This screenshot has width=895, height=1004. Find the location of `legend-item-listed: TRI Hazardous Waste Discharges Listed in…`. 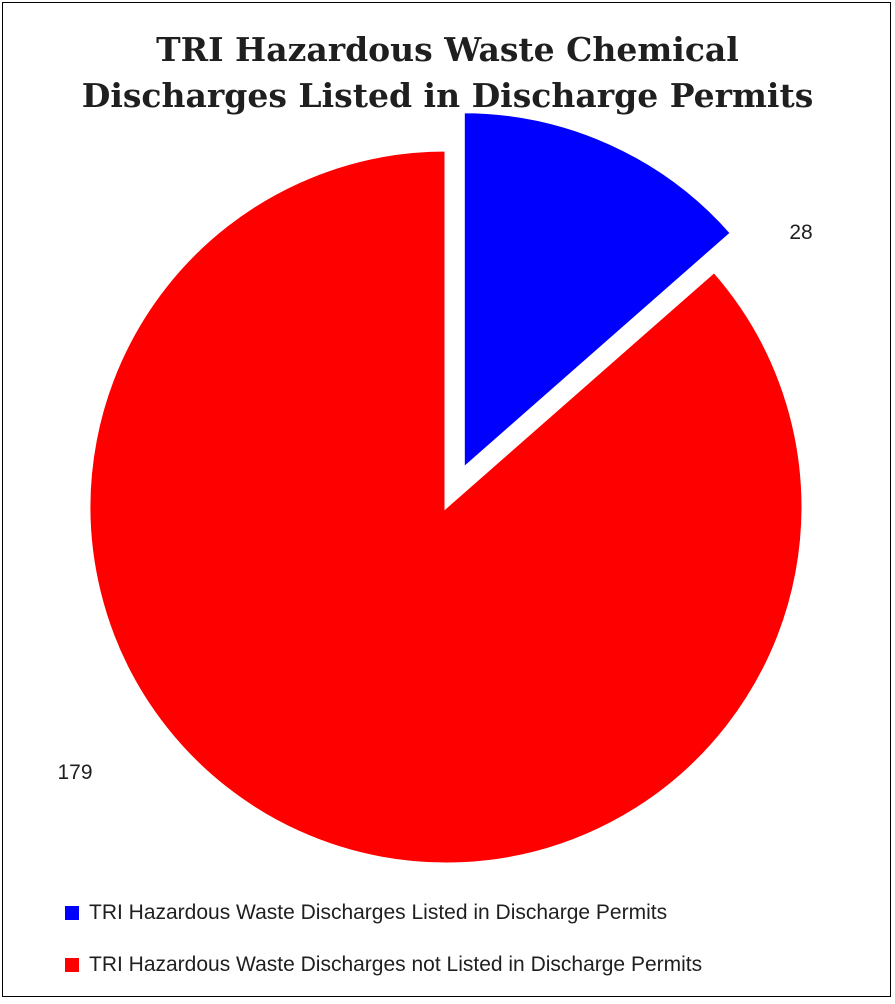

legend-item-listed: TRI Hazardous Waste Discharges Listed in… is located at coordinates (383, 913).